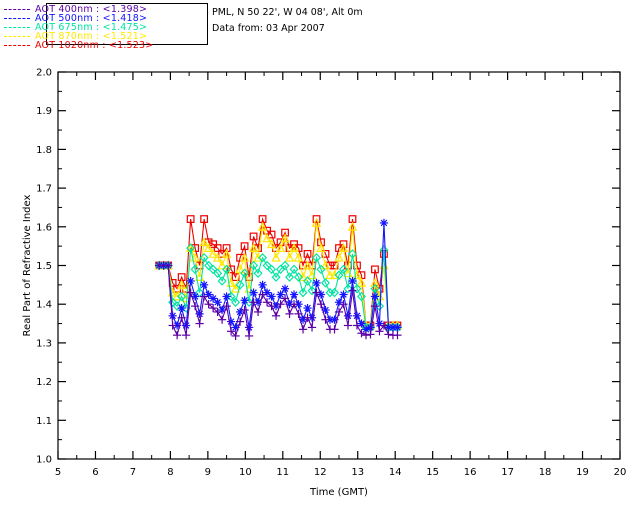 The height and width of the screenshot is (512, 640). I want to click on x-tick-label: 8, so click(170, 472).